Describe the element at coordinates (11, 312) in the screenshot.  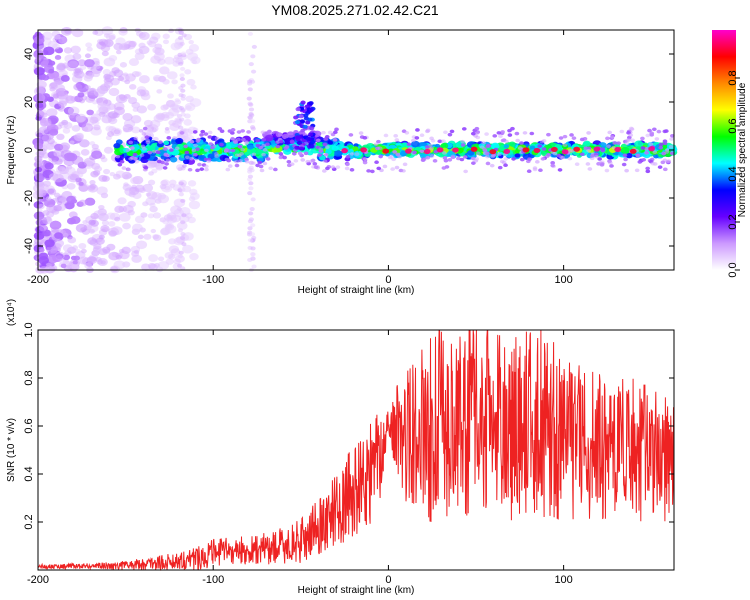
I see `snr-y-scale-label: (x10⁴)` at that location.